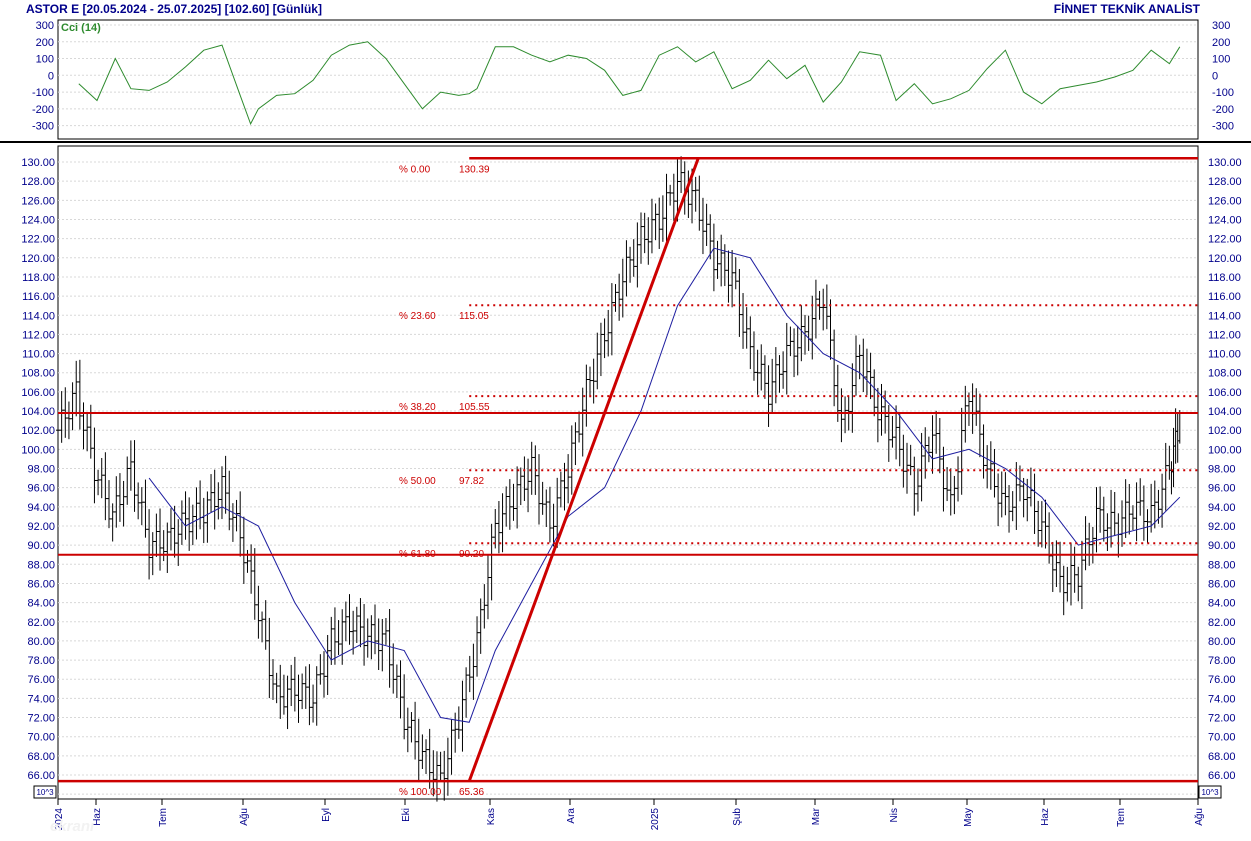 This screenshot has width=1251, height=841. Describe the element at coordinates (45, 26) in the screenshot. I see `cci-tick-left: 300` at that location.